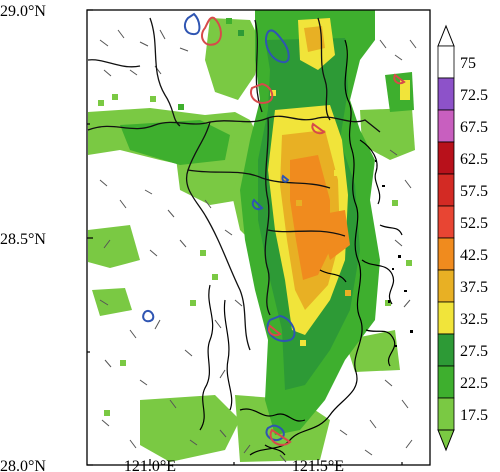 The width and height of the screenshot is (500, 472). I want to click on echo-core-yellow, so click(405, 90).